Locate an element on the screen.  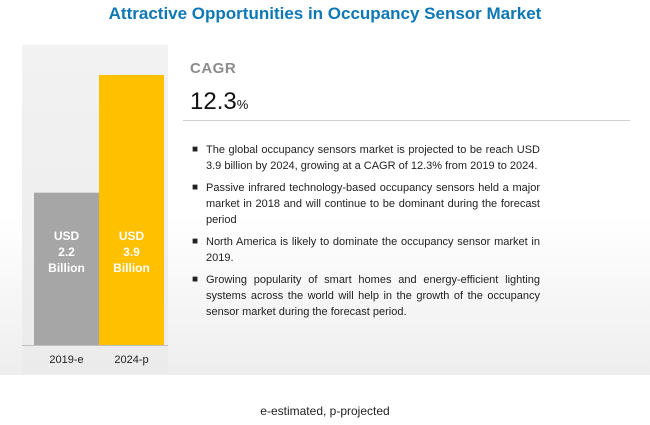
footnote: e-estimated, p-projected is located at coordinates (325, 411).